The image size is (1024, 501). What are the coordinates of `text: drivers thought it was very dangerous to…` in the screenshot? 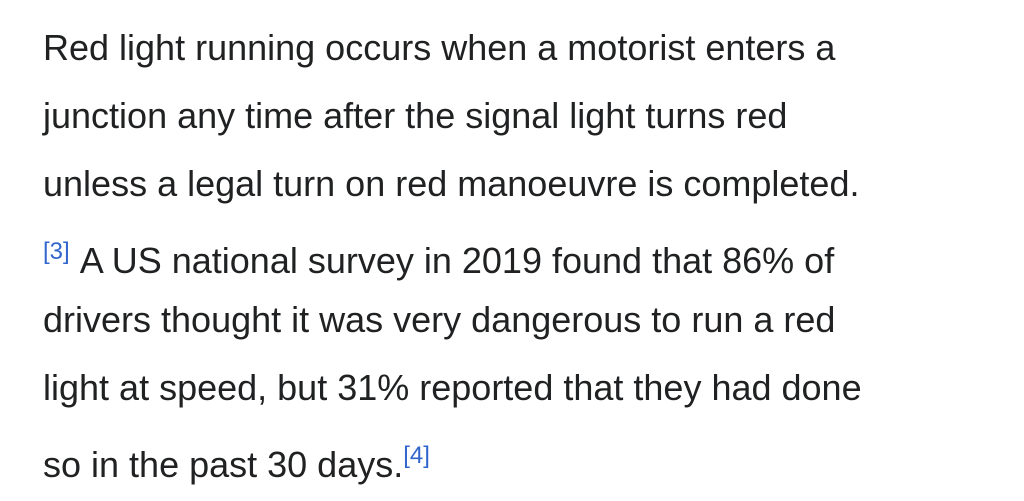 It's located at (439, 319).